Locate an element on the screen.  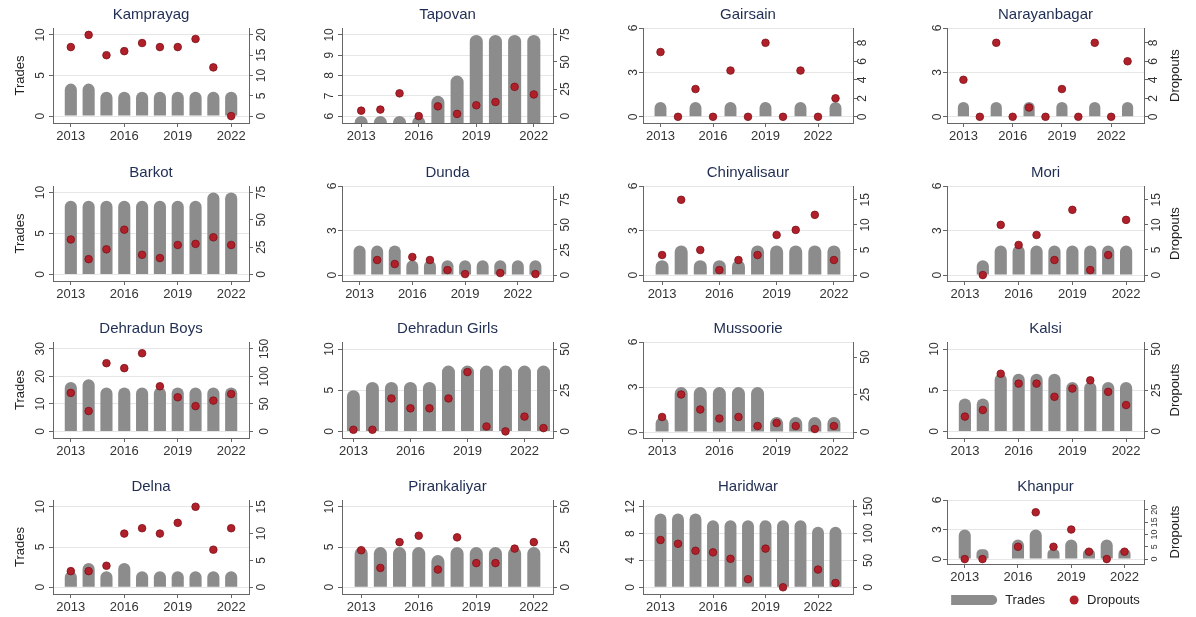
chart-title: Chinyalisaur is located at coordinates (748, 172).